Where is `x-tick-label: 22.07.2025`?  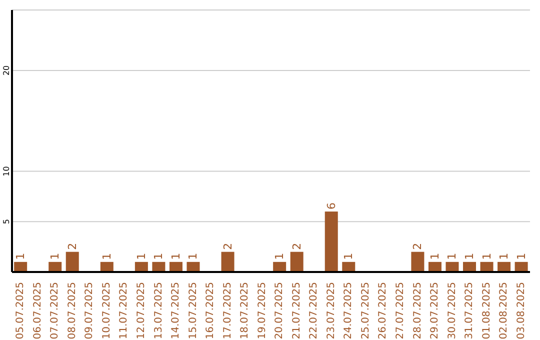 x-tick-label: 22.07.2025 is located at coordinates (314, 311).